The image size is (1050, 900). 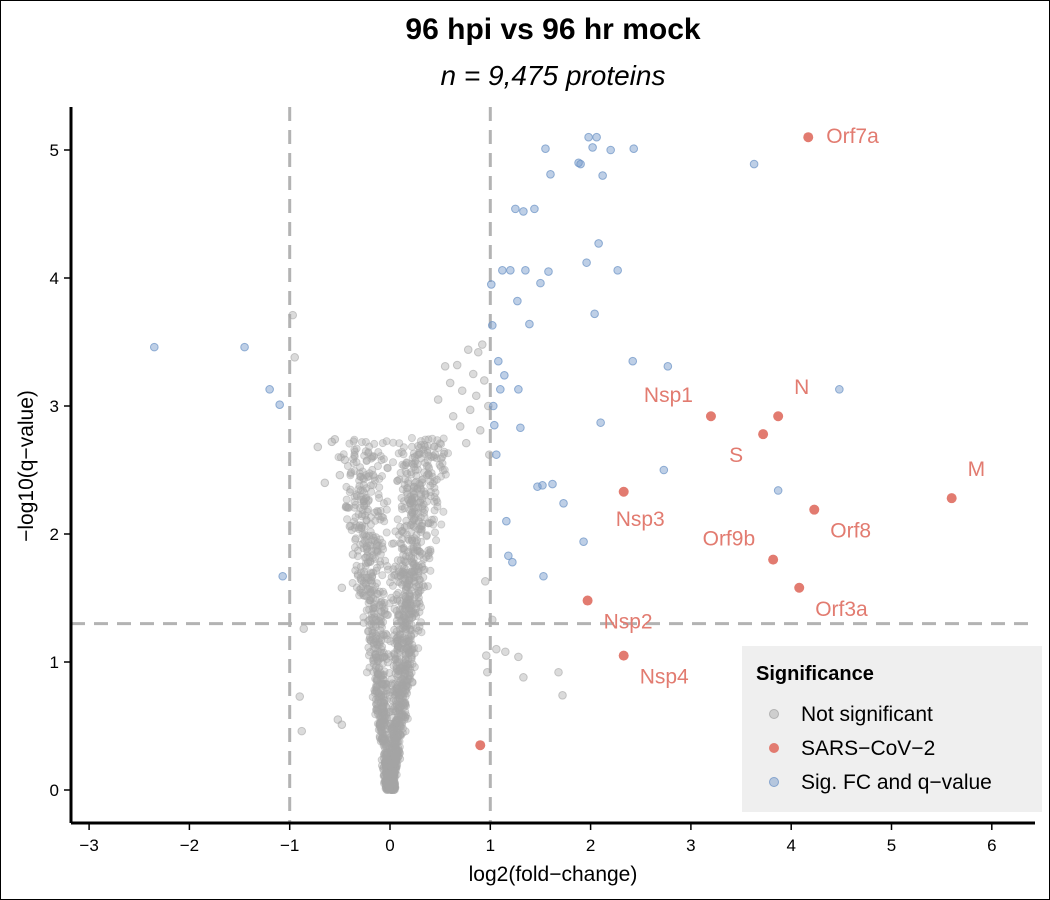 What do you see at coordinates (891, 845) in the screenshot?
I see `x-tick-label: 5` at bounding box center [891, 845].